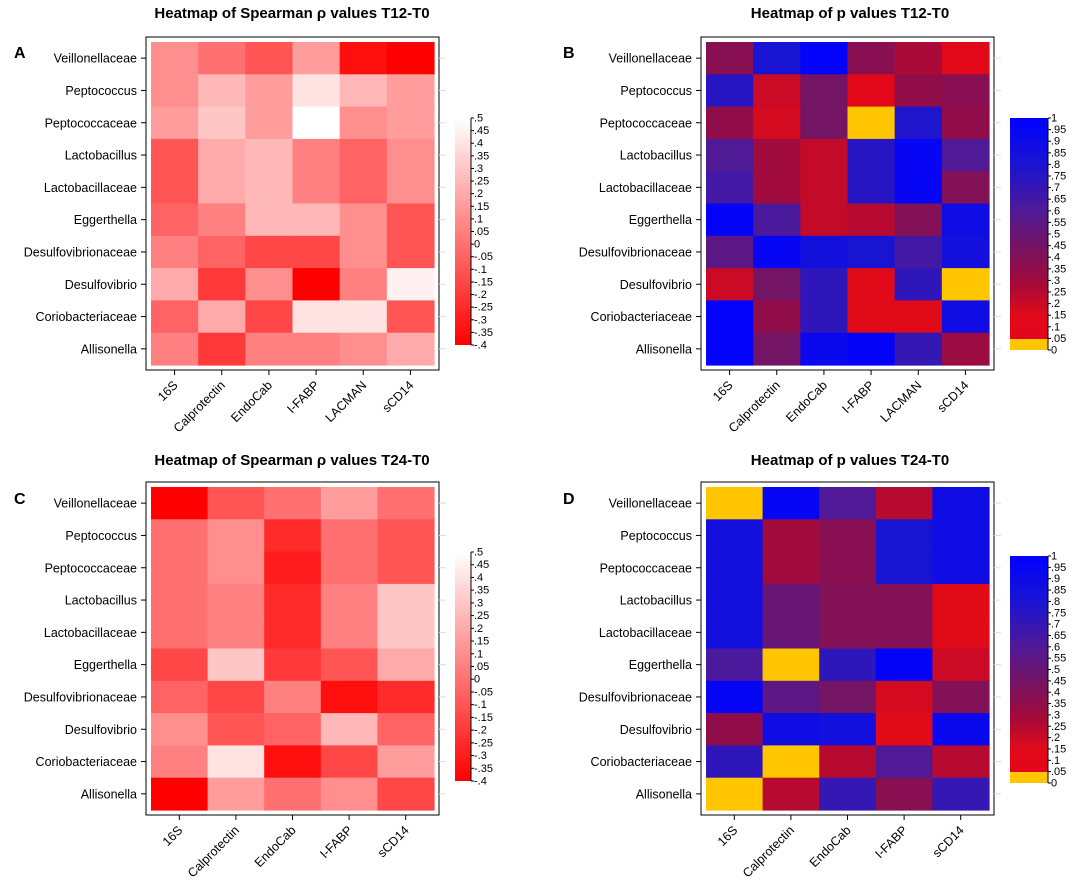  Describe the element at coordinates (948, 841) in the screenshot. I see `column-label: sCD14` at that location.